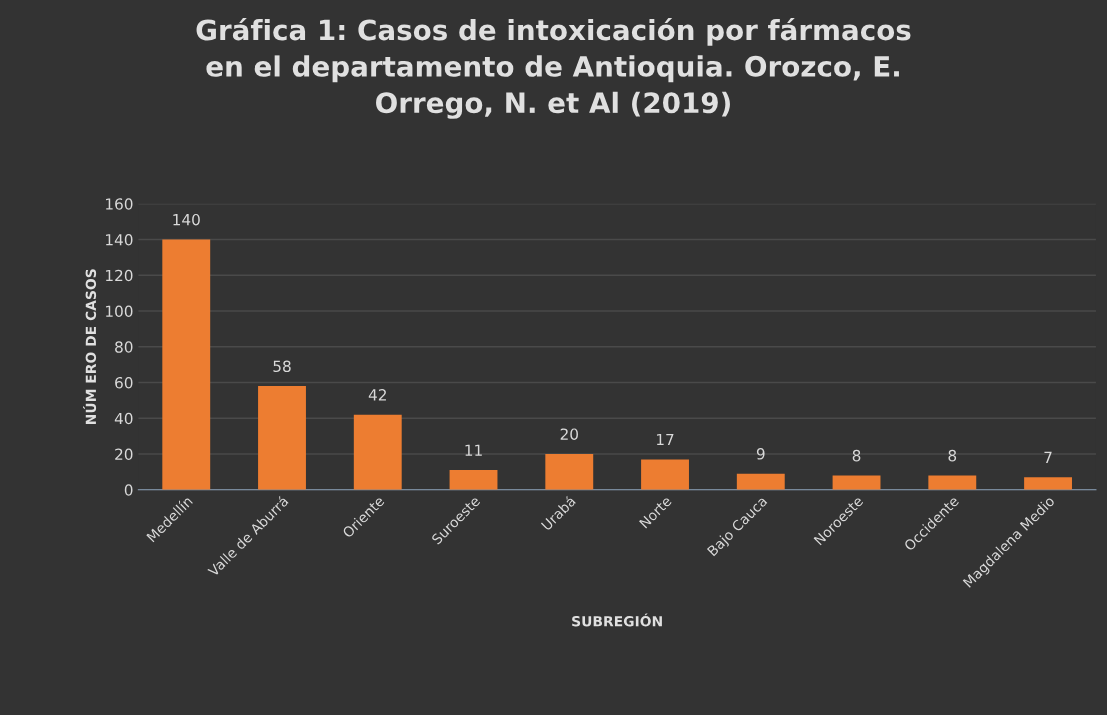  Describe the element at coordinates (128, 490) in the screenshot. I see `y-tick-label: 0` at that location.